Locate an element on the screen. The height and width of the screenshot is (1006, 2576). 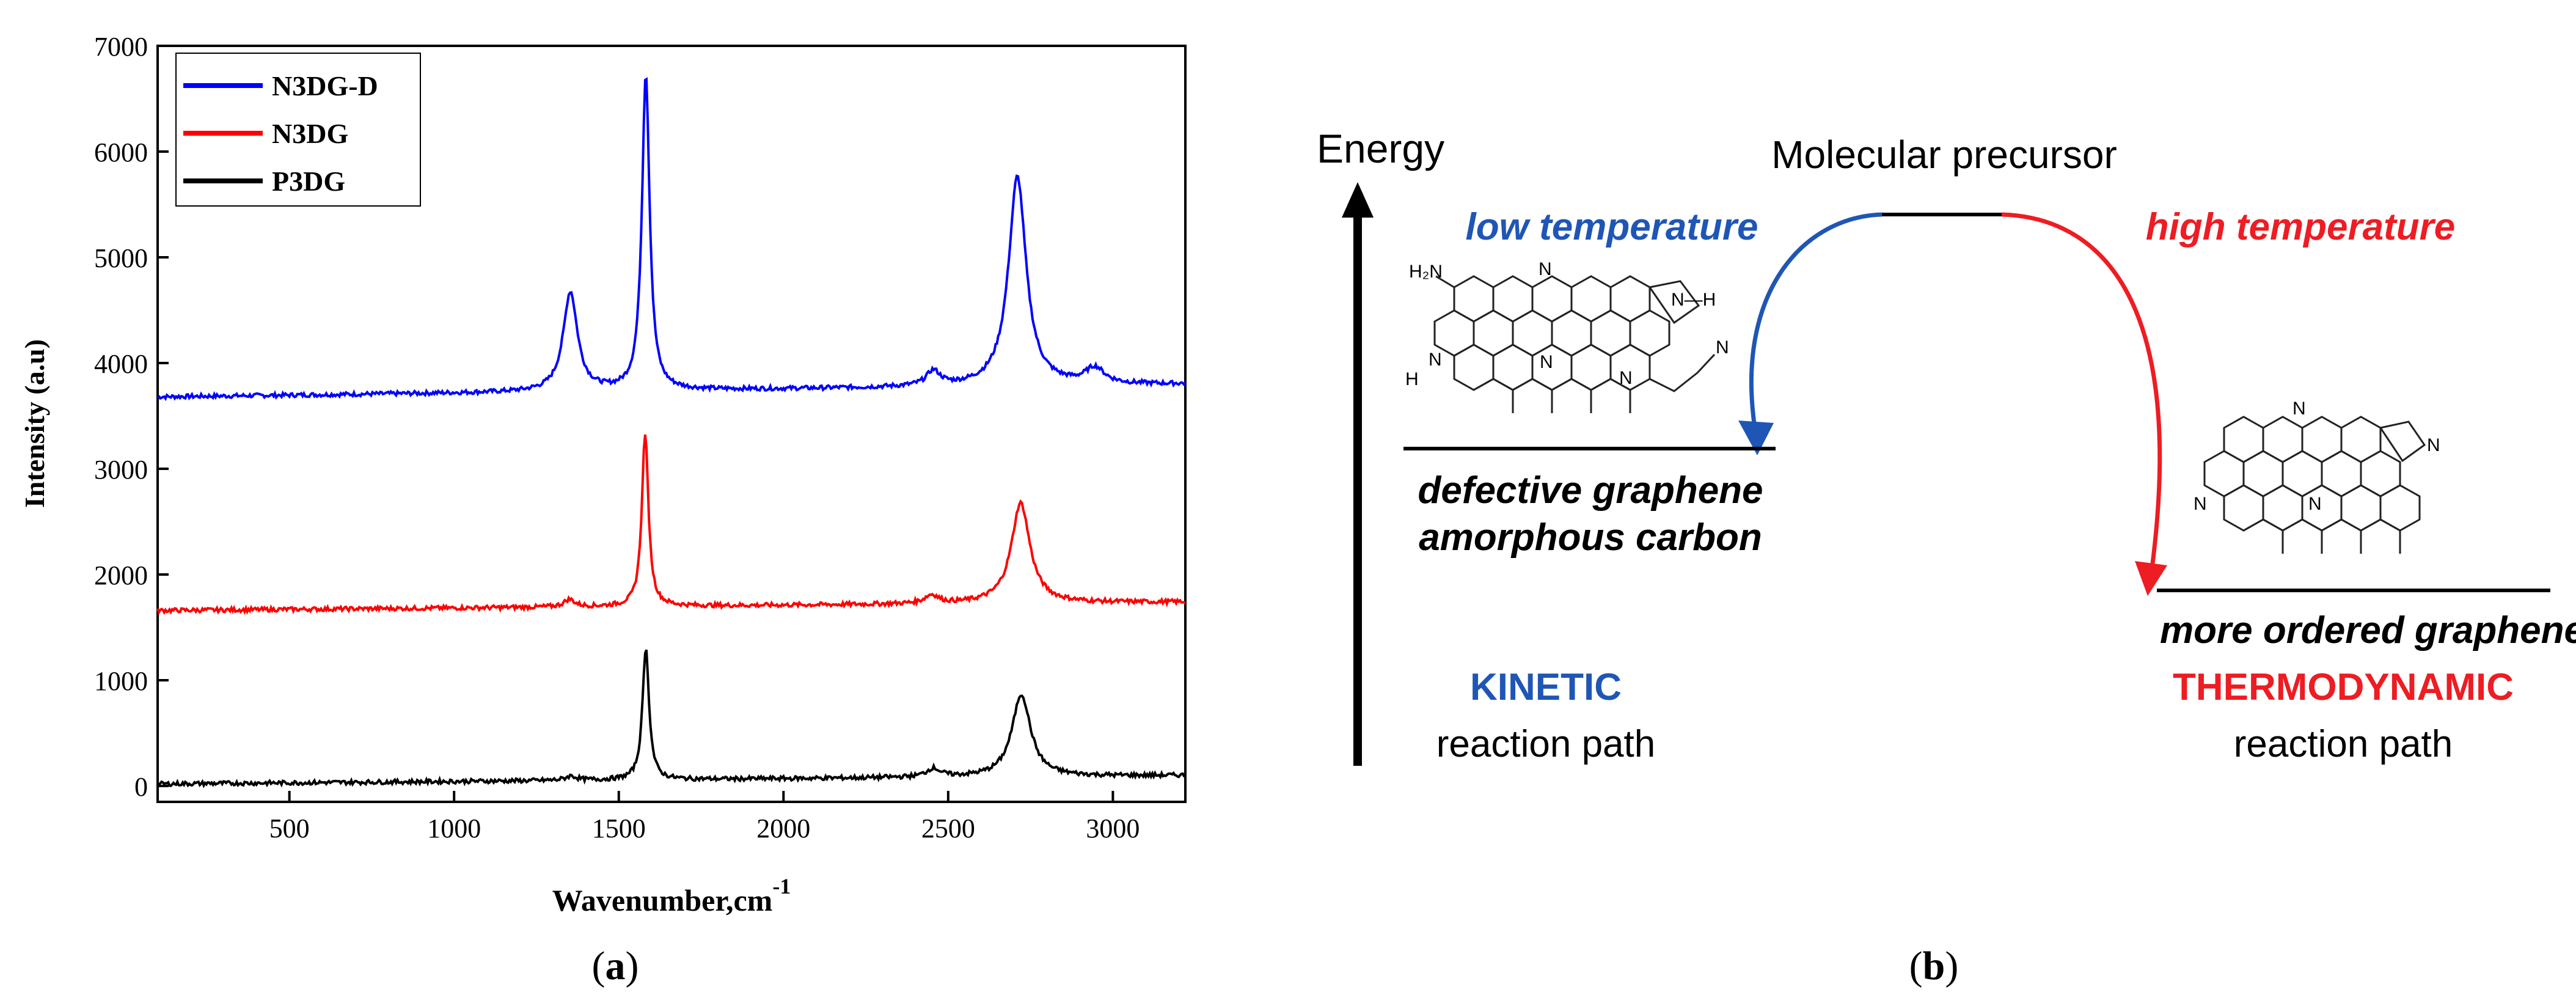
y-tick-label: 0 is located at coordinates (141, 787).